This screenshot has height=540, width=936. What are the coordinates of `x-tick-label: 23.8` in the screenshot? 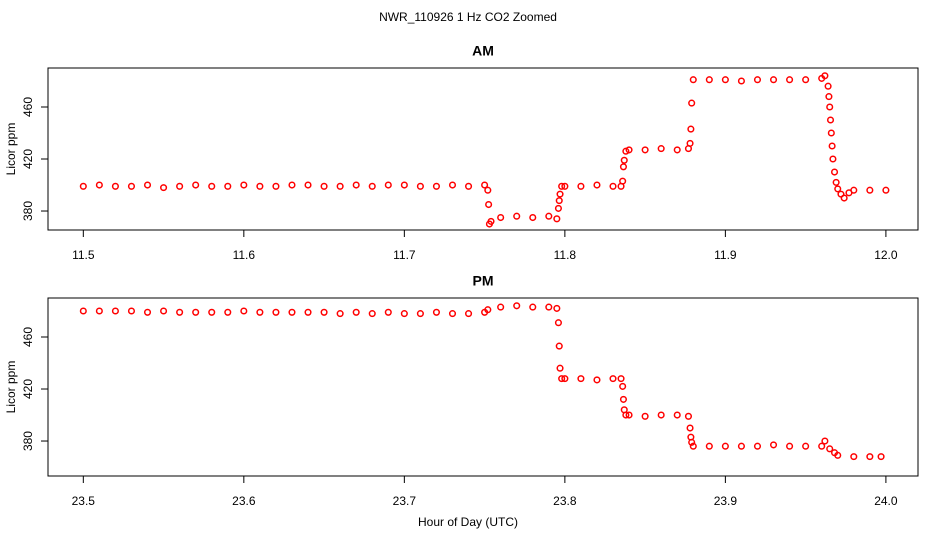 It's located at (565, 501).